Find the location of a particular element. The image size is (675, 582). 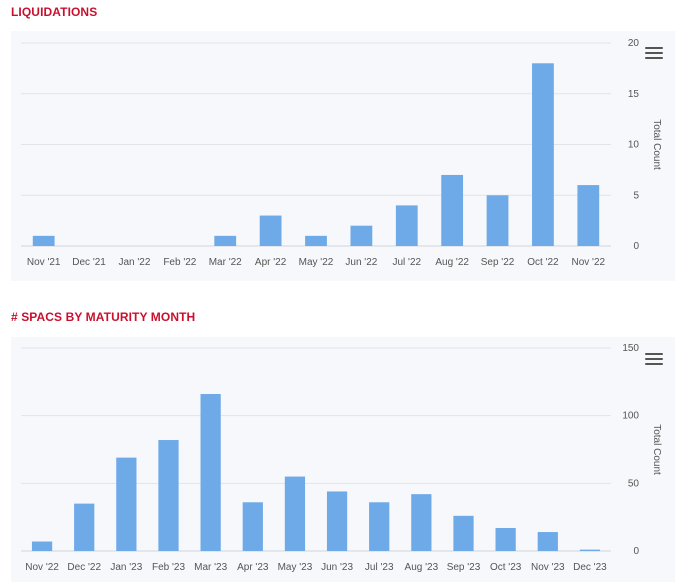

x-tick-label: Jan '23 is located at coordinates (126, 567).